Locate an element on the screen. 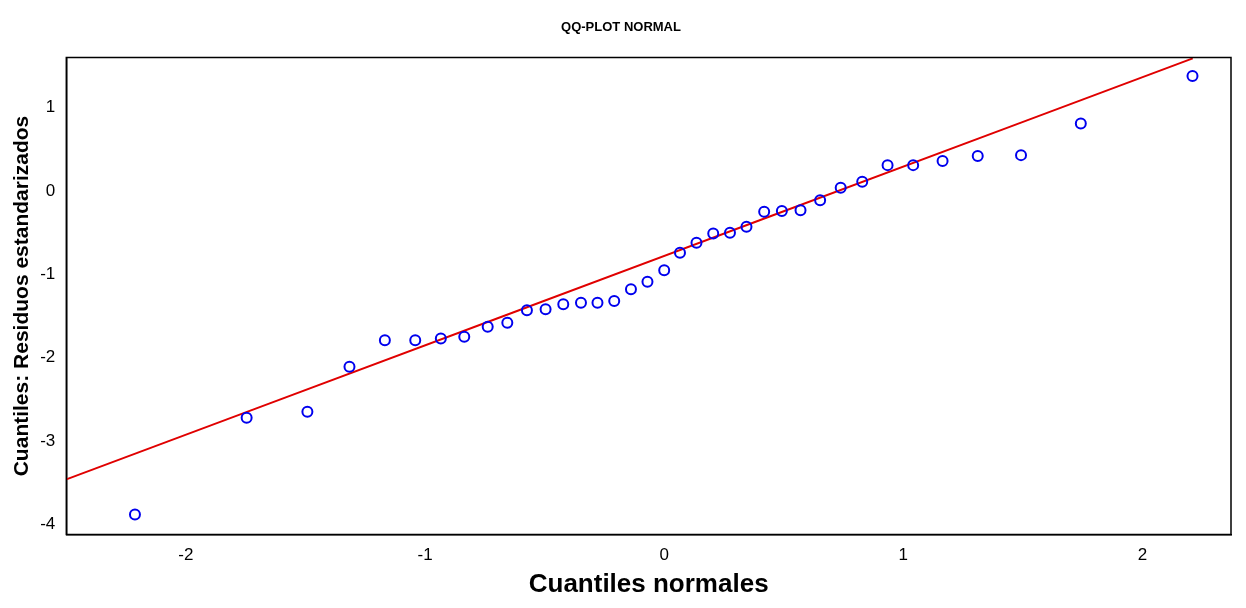 Image resolution: width=1246 pixels, height=608 pixels. y-tick-label: -3 is located at coordinates (48, 440).